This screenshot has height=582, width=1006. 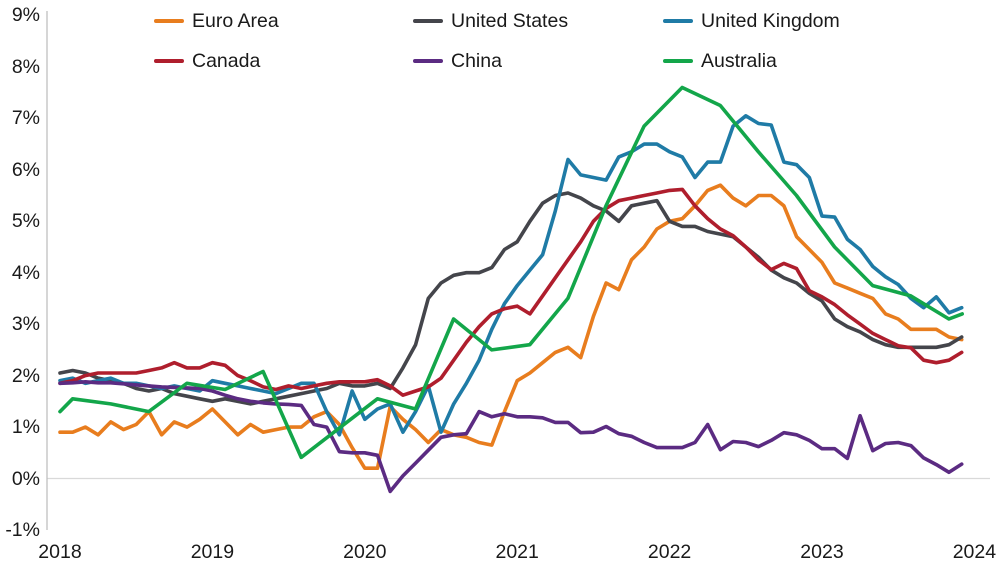 I want to click on x-tick-label: 2023, so click(x=822, y=552).